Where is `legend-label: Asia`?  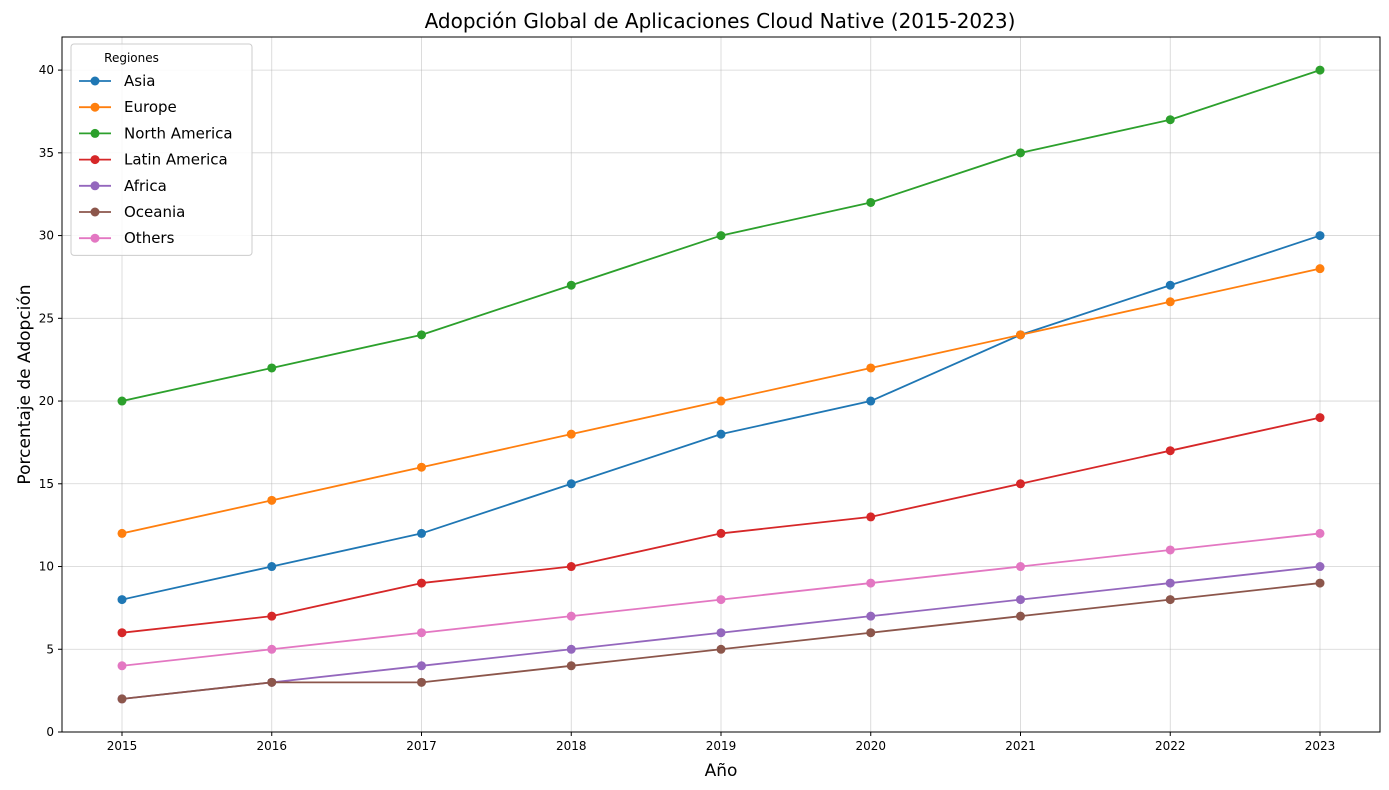 legend-label: Asia is located at coordinates (139, 81).